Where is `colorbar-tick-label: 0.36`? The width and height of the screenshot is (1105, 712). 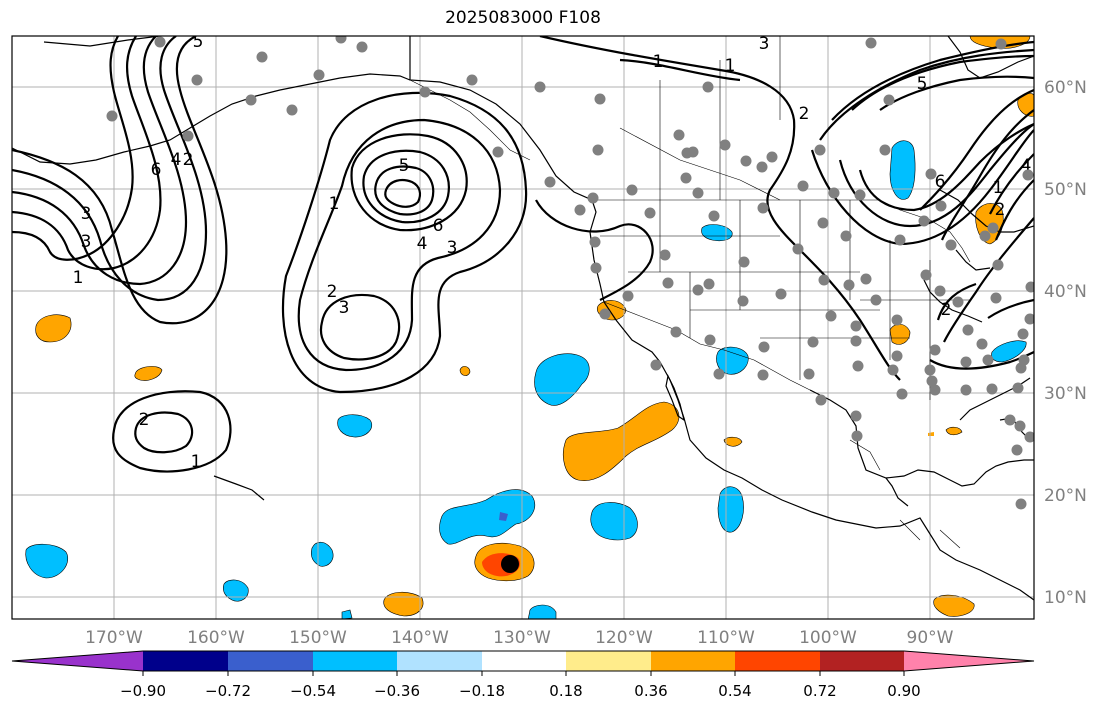
colorbar-tick-label: 0.36 is located at coordinates (650, 691).